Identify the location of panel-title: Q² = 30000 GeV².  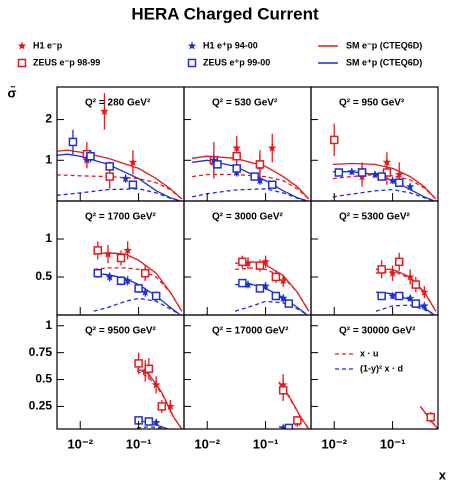
(377, 331).